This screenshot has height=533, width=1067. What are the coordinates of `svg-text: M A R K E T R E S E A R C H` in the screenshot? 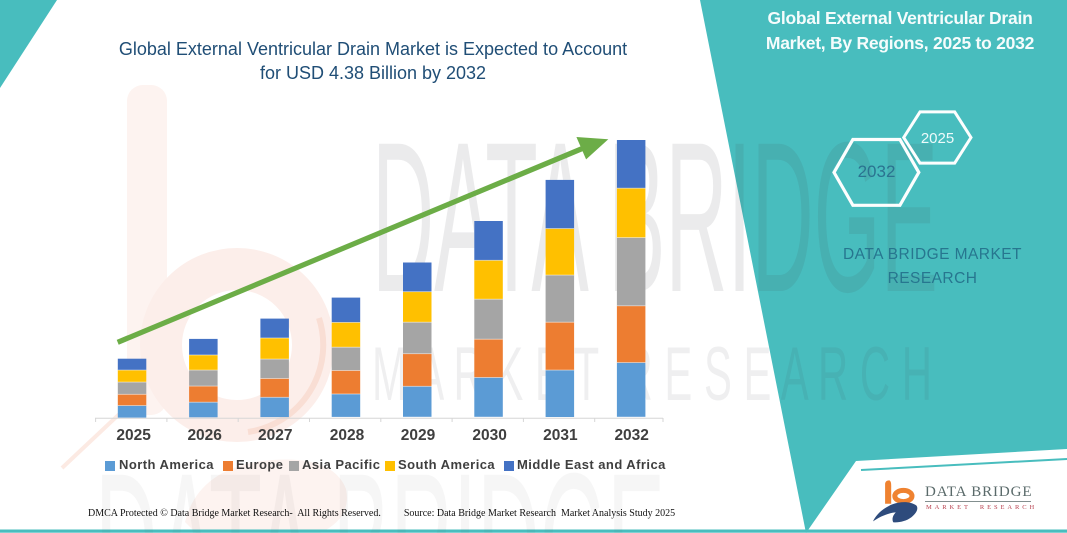 It's located at (652, 374).